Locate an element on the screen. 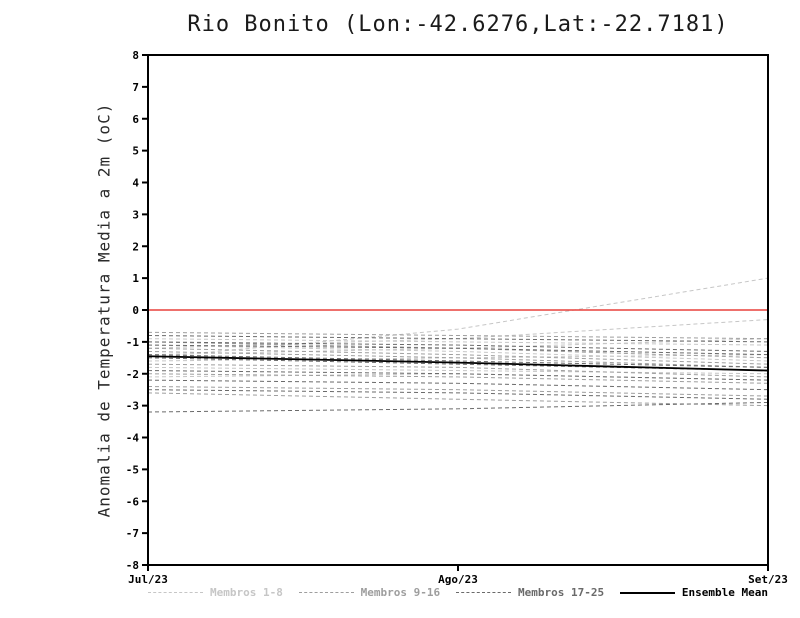 The height and width of the screenshot is (618, 800). x-tick-label: Jul/23 is located at coordinates (148, 579).